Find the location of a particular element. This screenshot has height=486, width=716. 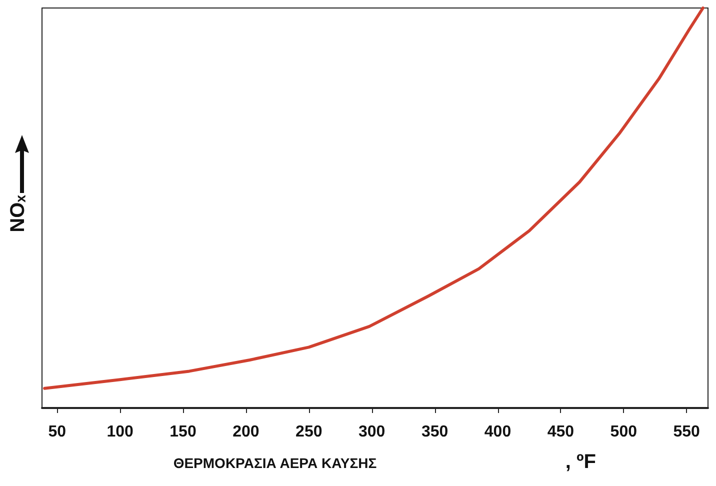

x-tick-label: 500 is located at coordinates (624, 432).